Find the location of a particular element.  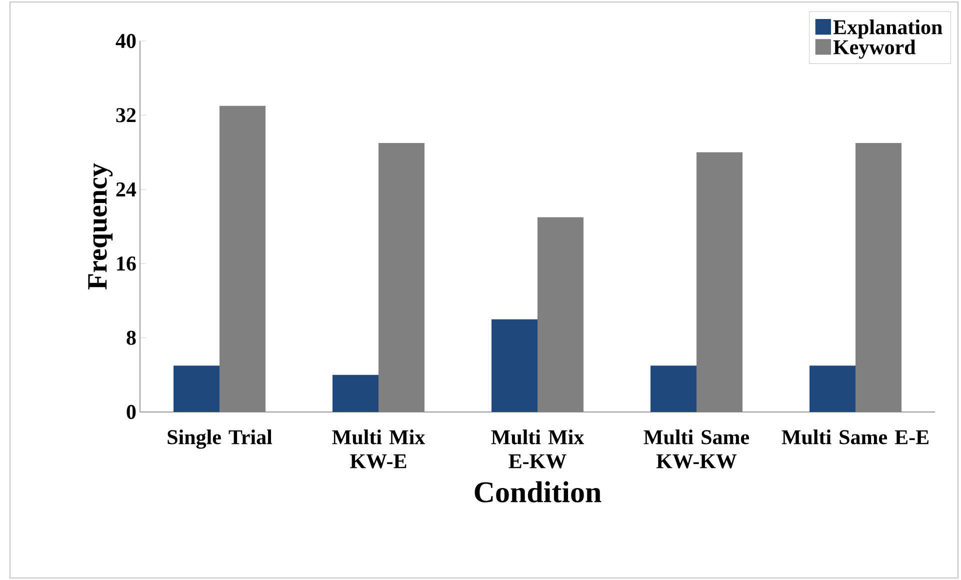

y-tick-label: 32 is located at coordinates (126, 115).